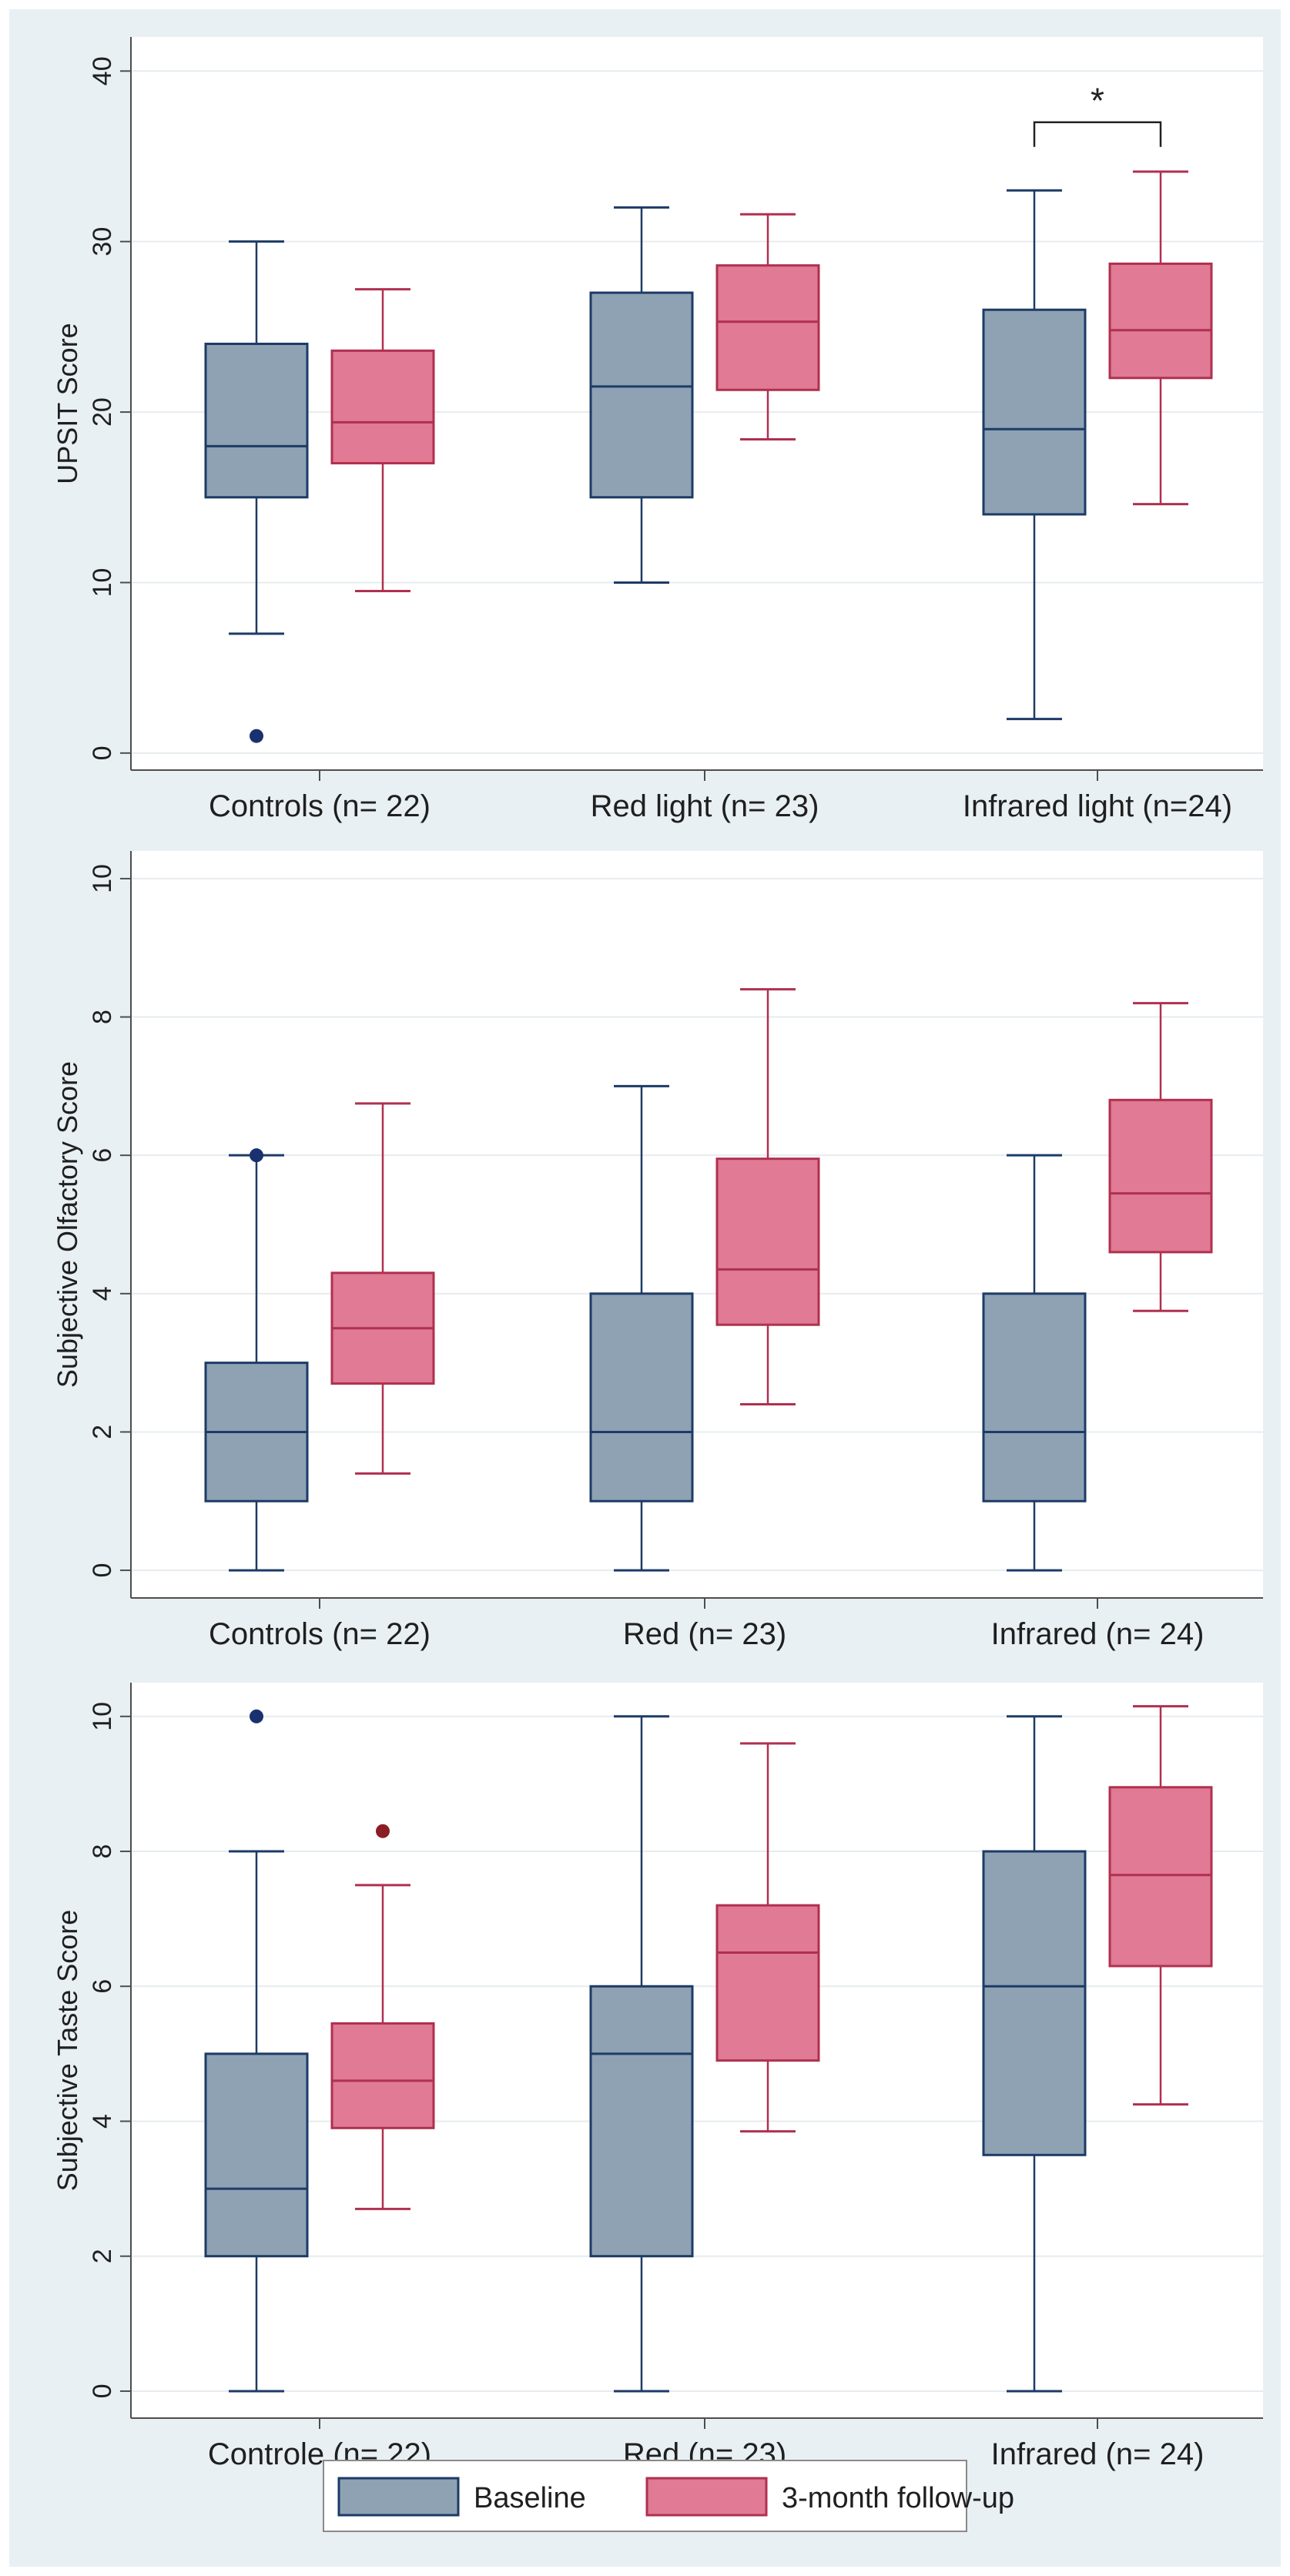  Describe the element at coordinates (461, 2497) in the screenshot. I see `legend-item-baseline: Baseline` at that location.